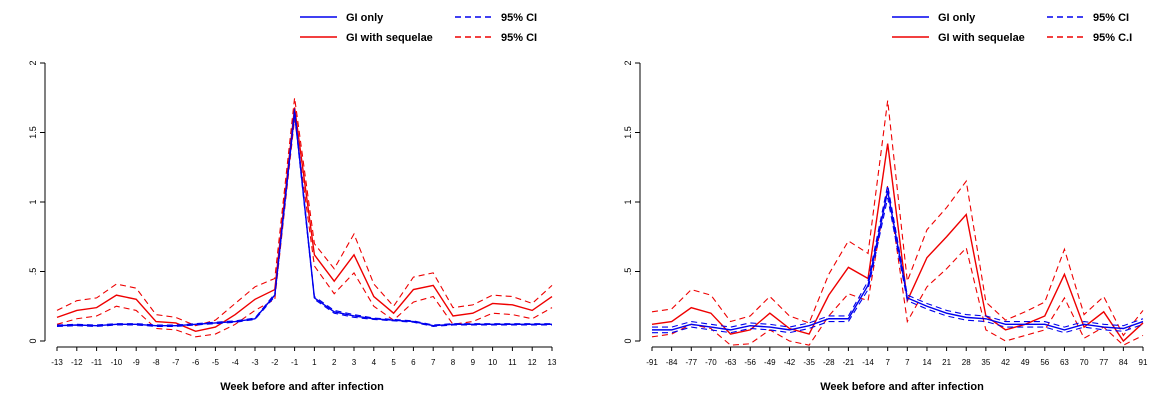 Image resolution: width=1153 pixels, height=402 pixels. I want to click on x-tick-label: -91, so click(652, 362).